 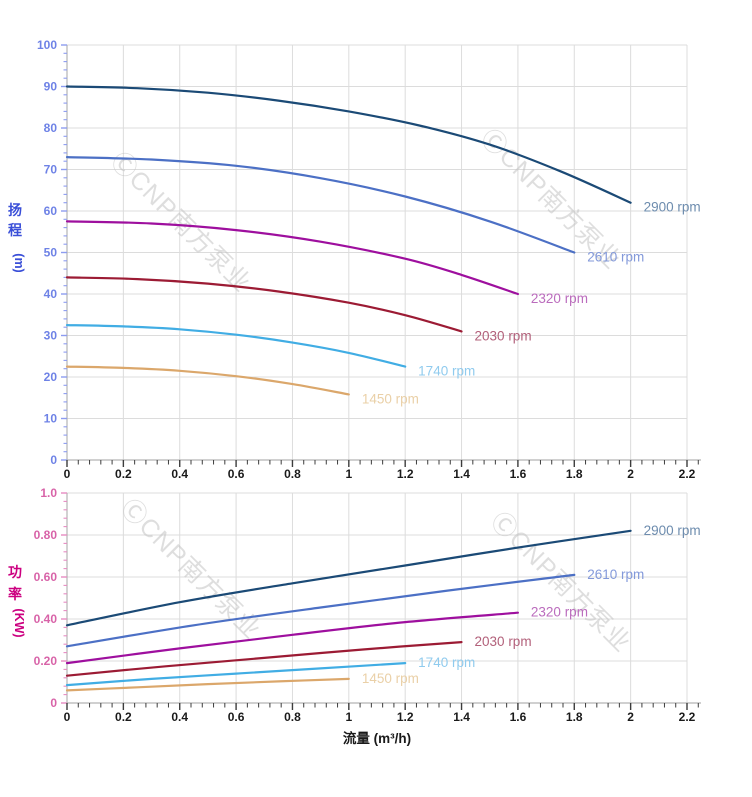 What do you see at coordinates (51, 294) in the screenshot?
I see `y-tick-label: 40` at bounding box center [51, 294].